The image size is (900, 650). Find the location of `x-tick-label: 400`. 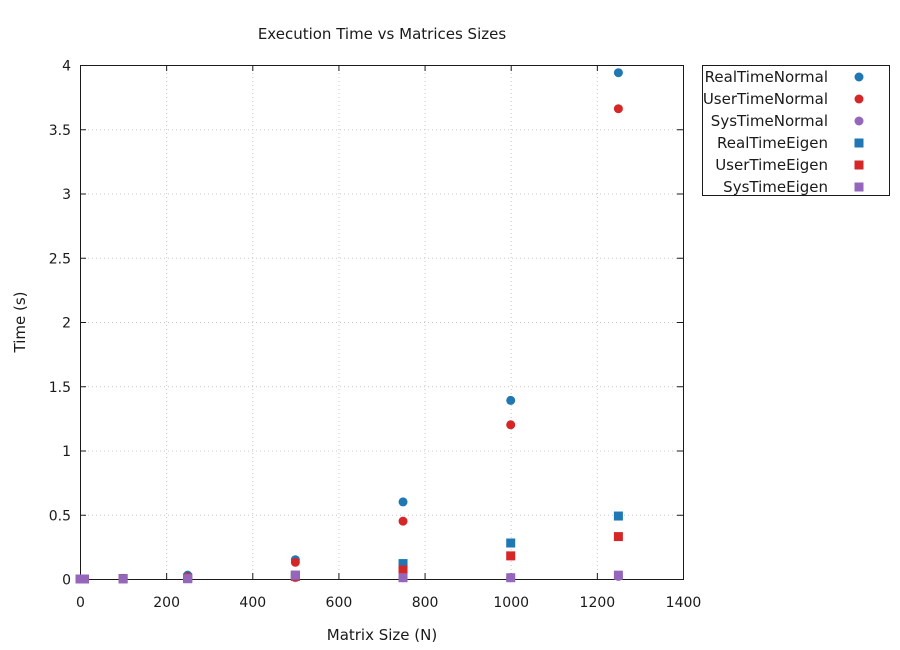

x-tick-label: 400 is located at coordinates (252, 603).